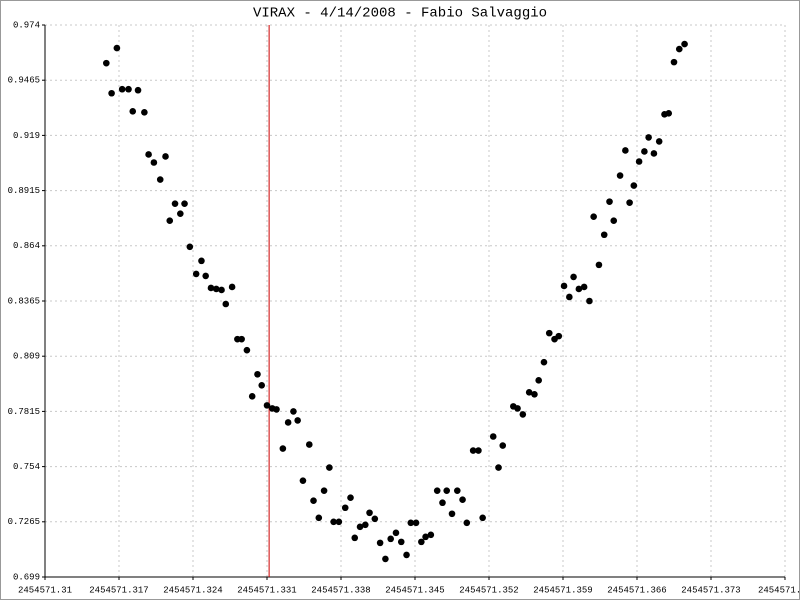 The image size is (800, 600). I want to click on x-tick-label: 2454571.366, so click(636, 590).